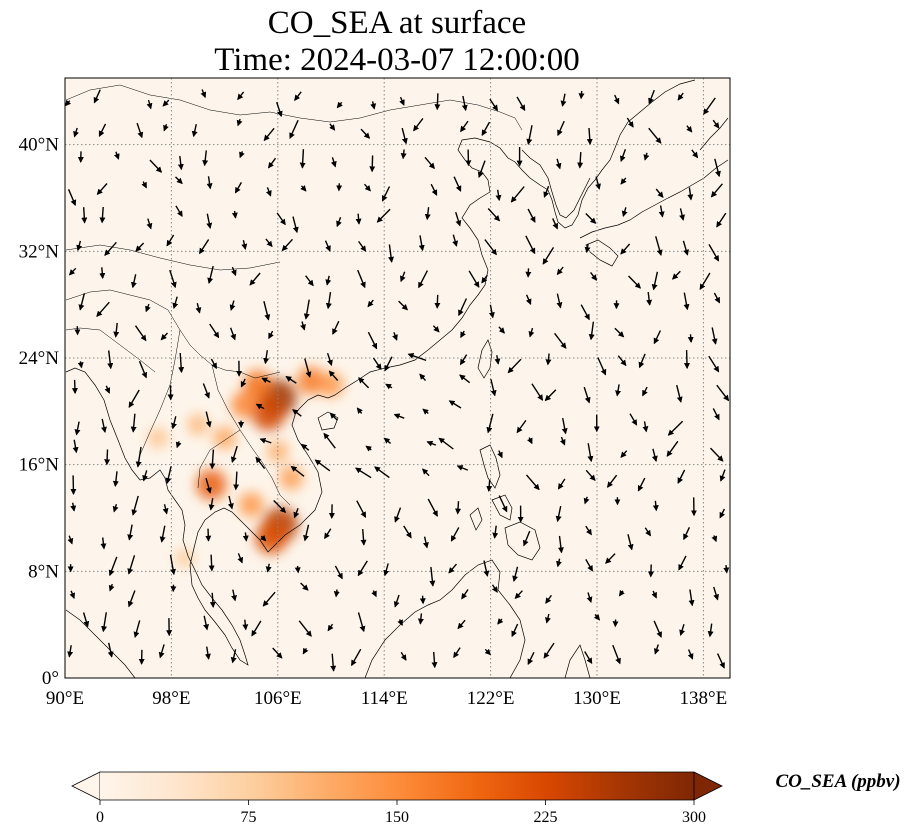 The width and height of the screenshot is (916, 836). I want to click on colorbar-tick-label: 75, so click(249, 817).